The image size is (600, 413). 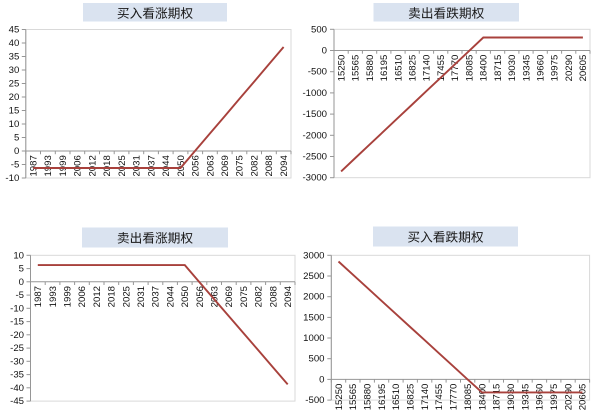 I want to click on svg-text: 2069, so click(x=225, y=165).